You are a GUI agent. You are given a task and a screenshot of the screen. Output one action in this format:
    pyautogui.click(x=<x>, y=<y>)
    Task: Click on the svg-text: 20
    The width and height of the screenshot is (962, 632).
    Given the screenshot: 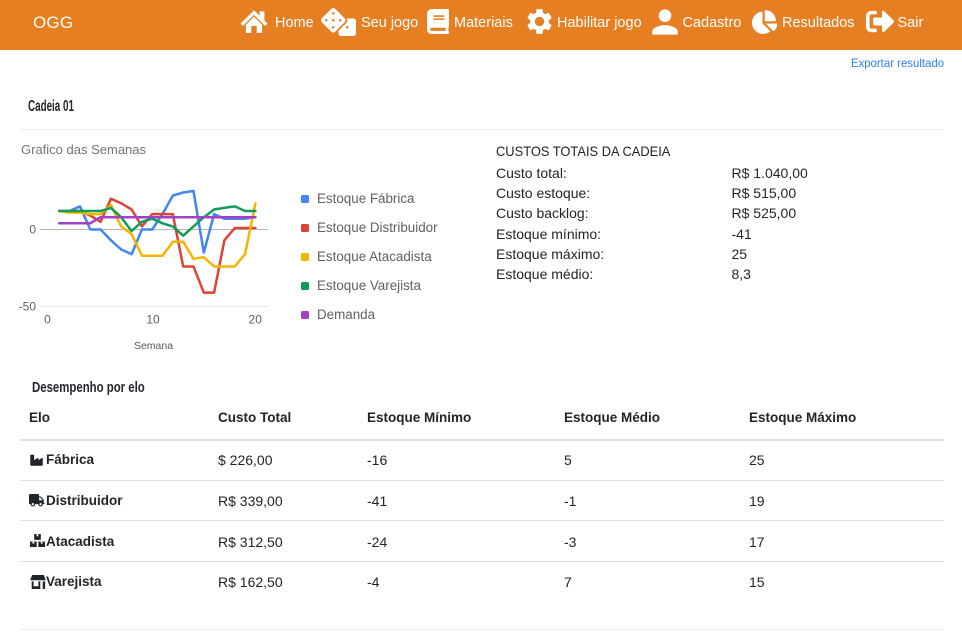 What is the action you would take?
    pyautogui.click(x=256, y=319)
    